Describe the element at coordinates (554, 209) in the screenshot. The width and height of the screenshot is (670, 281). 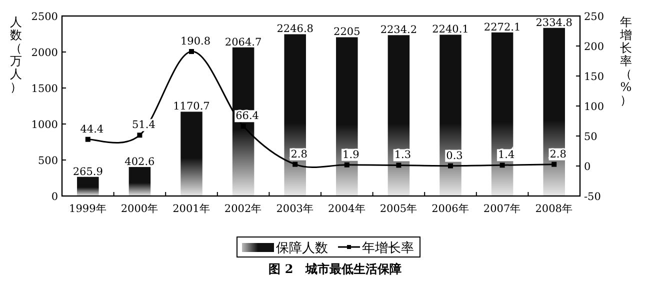
I see `x-tick-label: 2008年` at that location.